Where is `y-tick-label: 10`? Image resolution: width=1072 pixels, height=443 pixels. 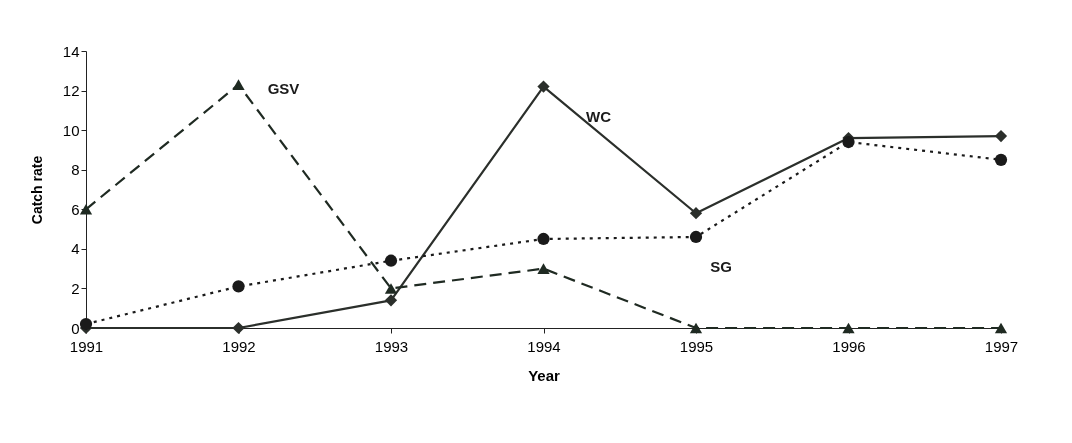 y-tick-label: 10 is located at coordinates (71, 130).